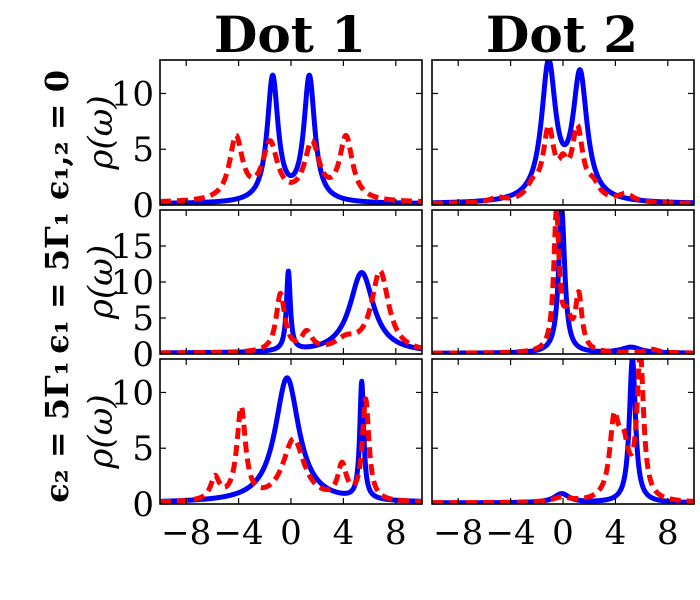  What do you see at coordinates (563, 163) in the screenshot?
I see `panel-r1c2-dashed-line` at bounding box center [563, 163].